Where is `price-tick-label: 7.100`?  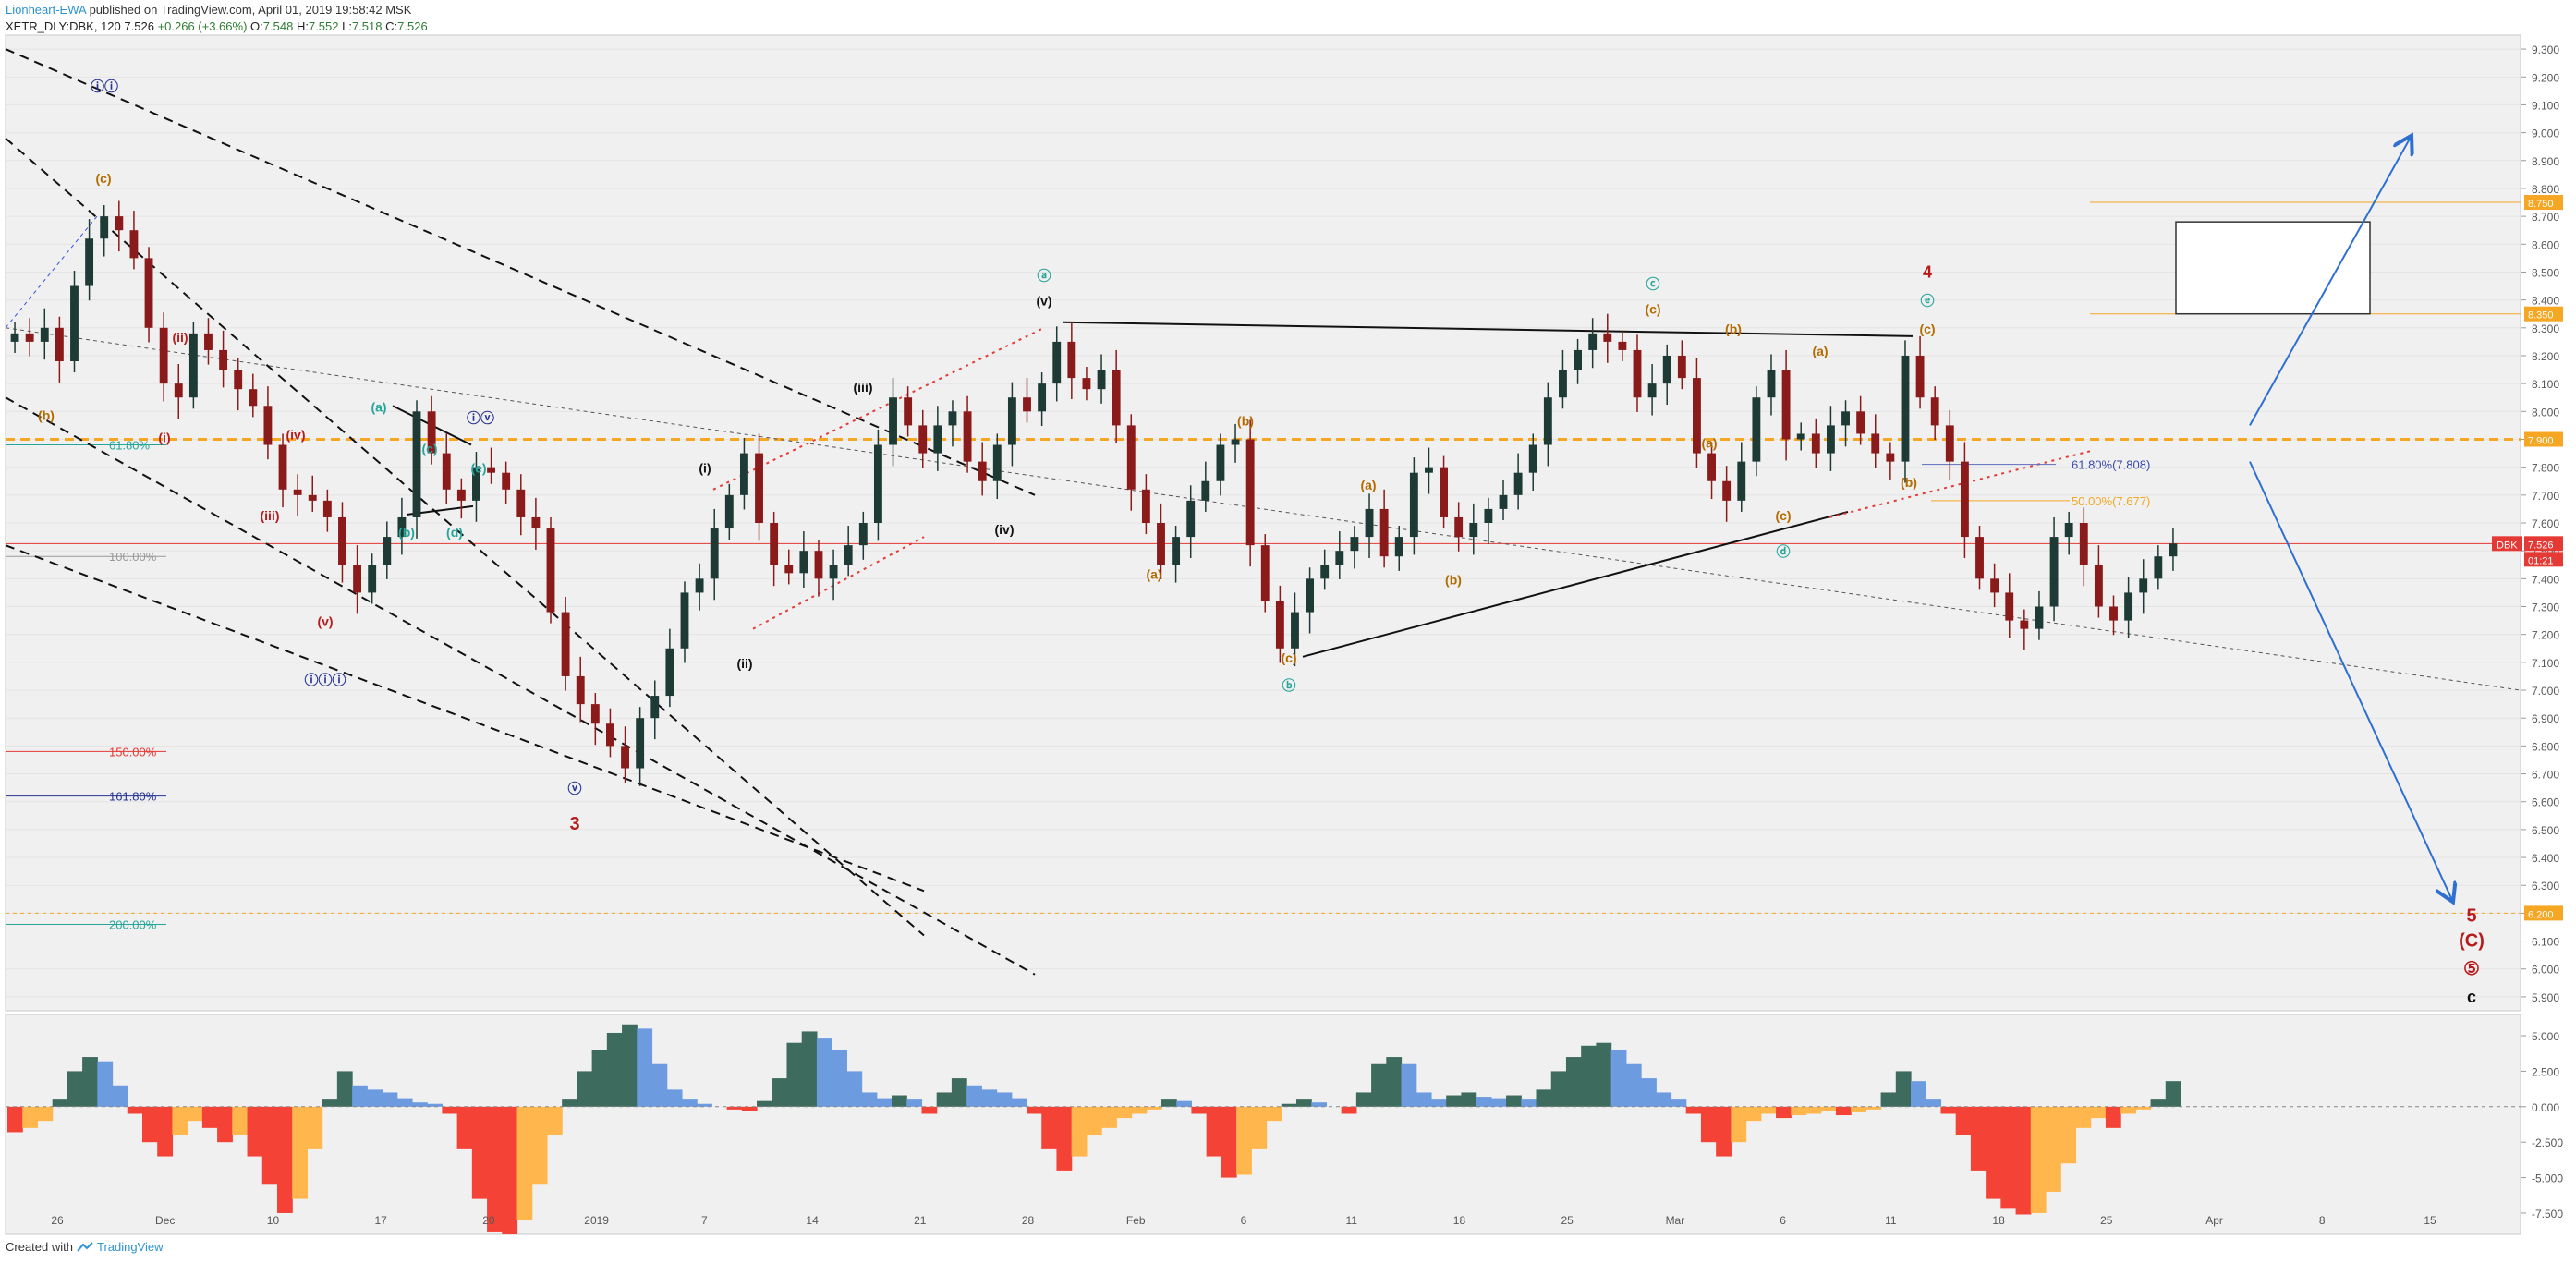 price-tick-label: 7.100 is located at coordinates (2545, 663).